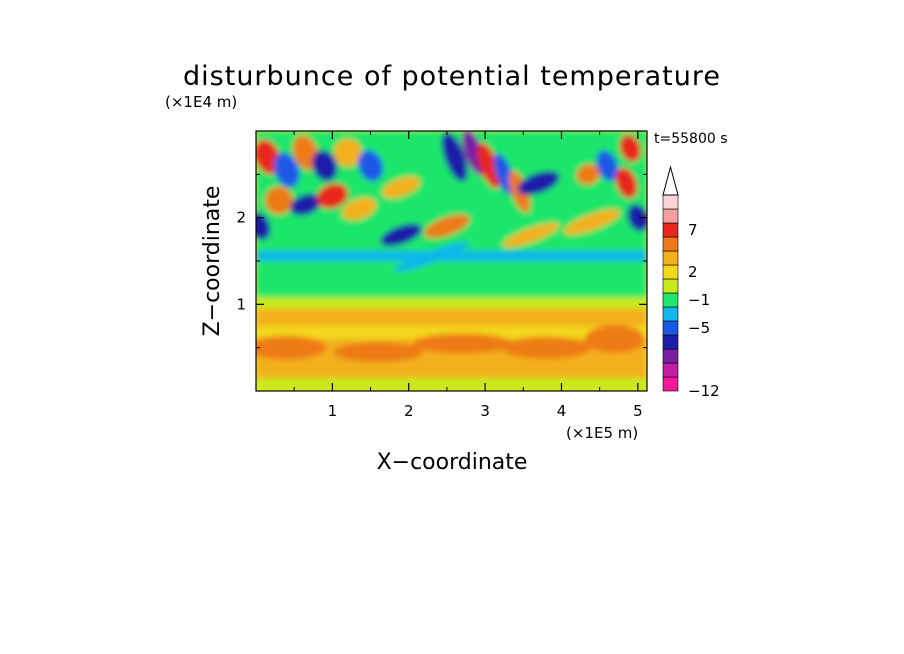  What do you see at coordinates (670, 180) in the screenshot?
I see `colorbar-extend-arrow` at bounding box center [670, 180].